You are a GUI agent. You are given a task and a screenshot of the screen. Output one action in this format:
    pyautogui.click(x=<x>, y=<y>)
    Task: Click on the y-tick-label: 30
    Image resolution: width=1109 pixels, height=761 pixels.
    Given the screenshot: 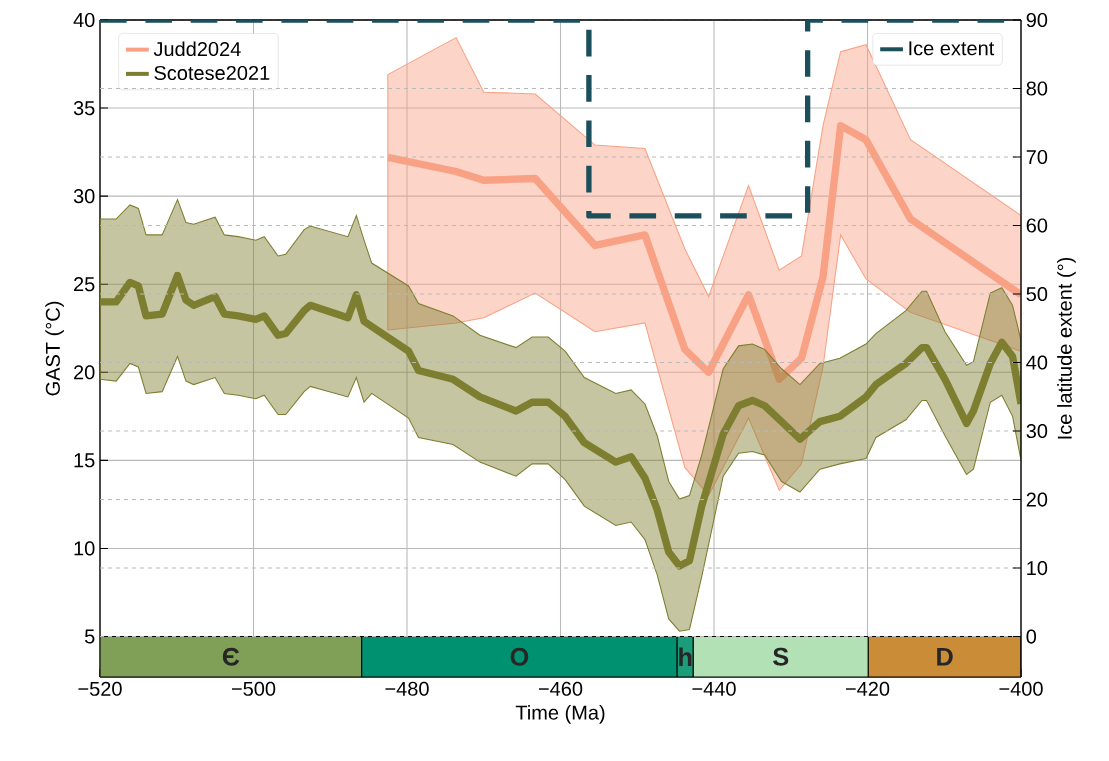 What is the action you would take?
    pyautogui.click(x=84, y=196)
    